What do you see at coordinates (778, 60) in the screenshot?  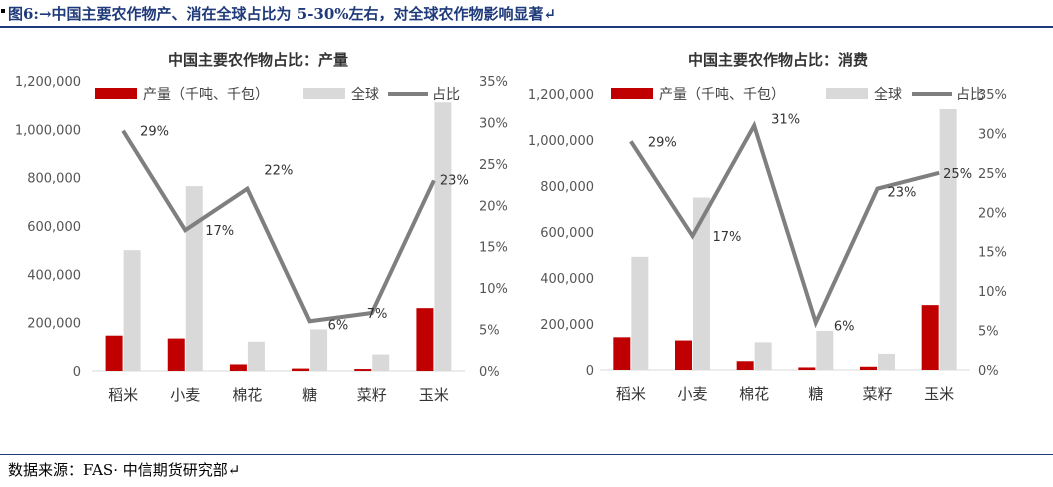 I see `chart-title: 中国主要农作物占比：消费` at bounding box center [778, 60].